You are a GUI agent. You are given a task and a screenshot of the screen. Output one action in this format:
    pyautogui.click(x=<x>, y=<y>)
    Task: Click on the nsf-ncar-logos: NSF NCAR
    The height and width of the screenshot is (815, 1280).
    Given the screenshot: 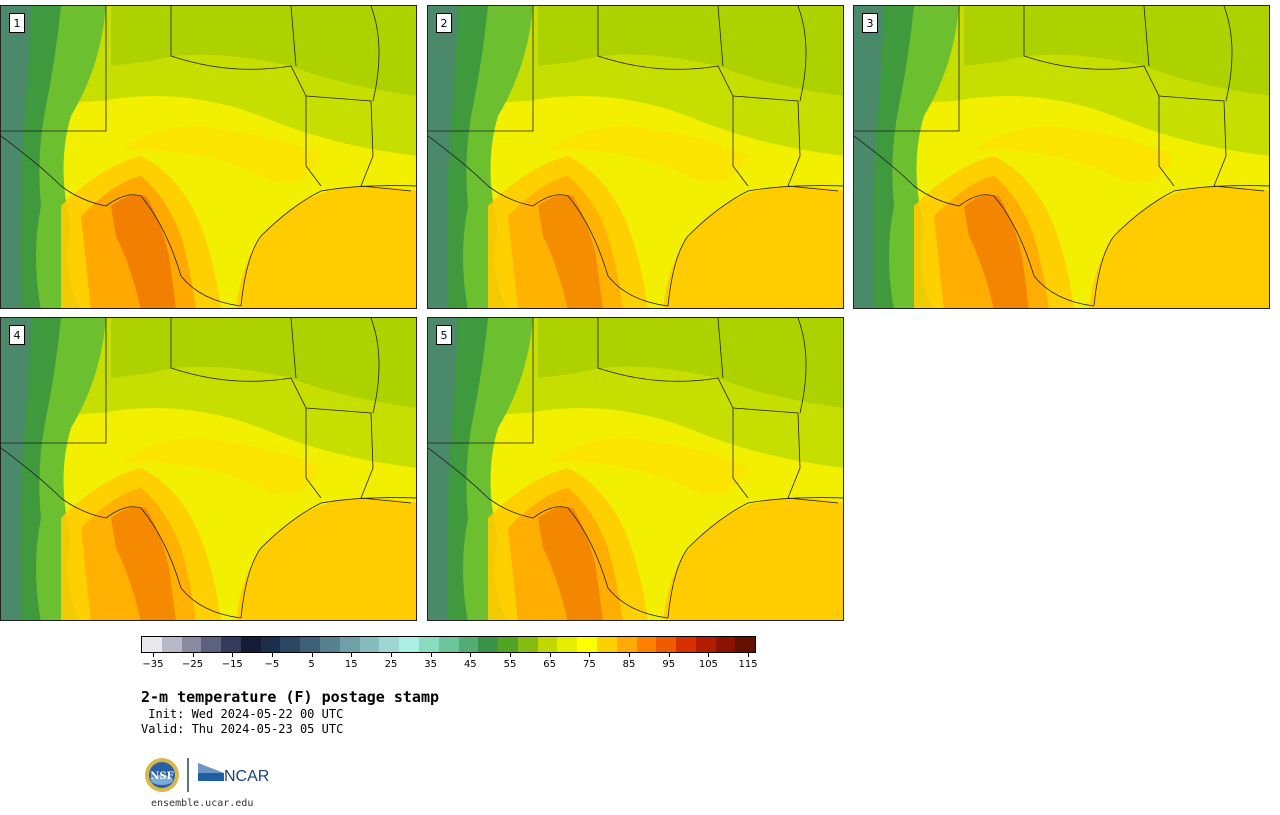 What is the action you would take?
    pyautogui.click(x=207, y=775)
    